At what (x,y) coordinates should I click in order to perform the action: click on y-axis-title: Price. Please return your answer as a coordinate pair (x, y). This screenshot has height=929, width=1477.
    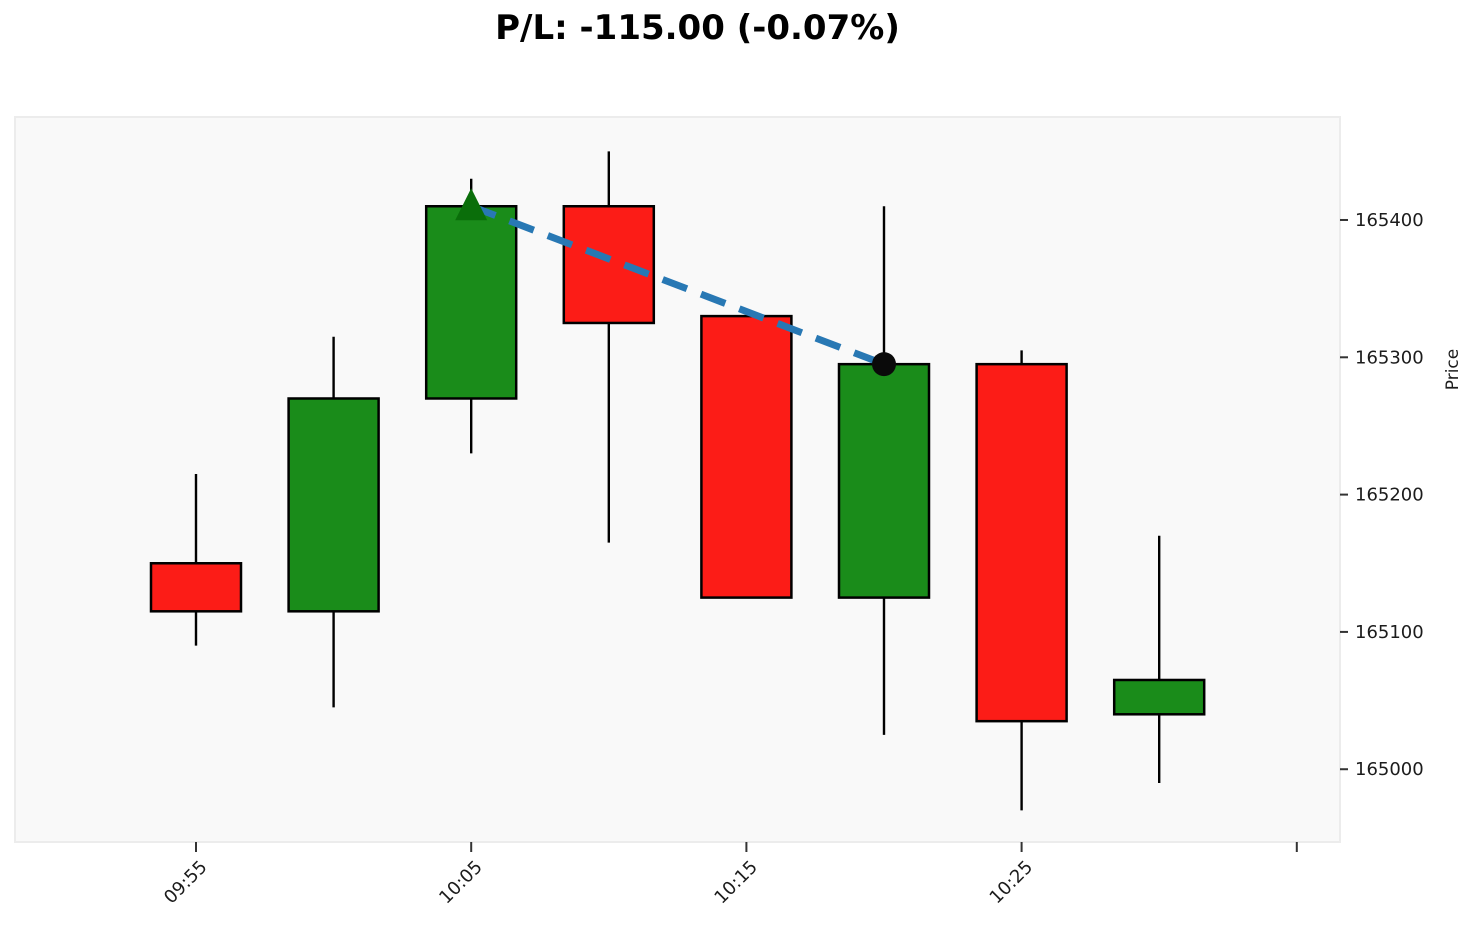
    Looking at the image, I should click on (1453, 369).